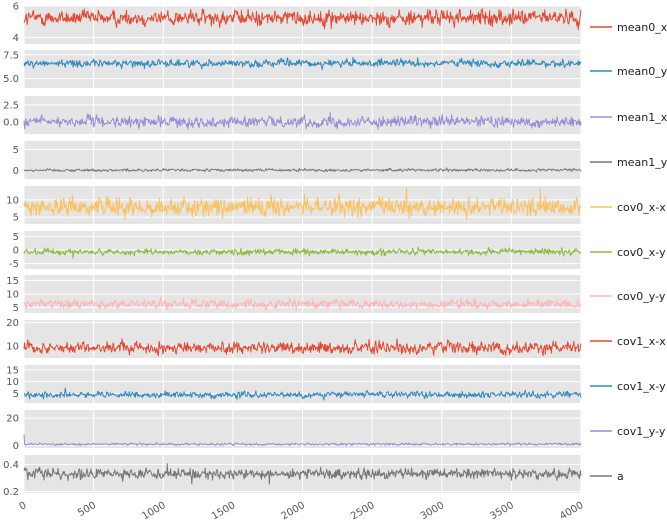  Describe the element at coordinates (302, 347) in the screenshot. I see `series-line-cov1-x-x` at that location.